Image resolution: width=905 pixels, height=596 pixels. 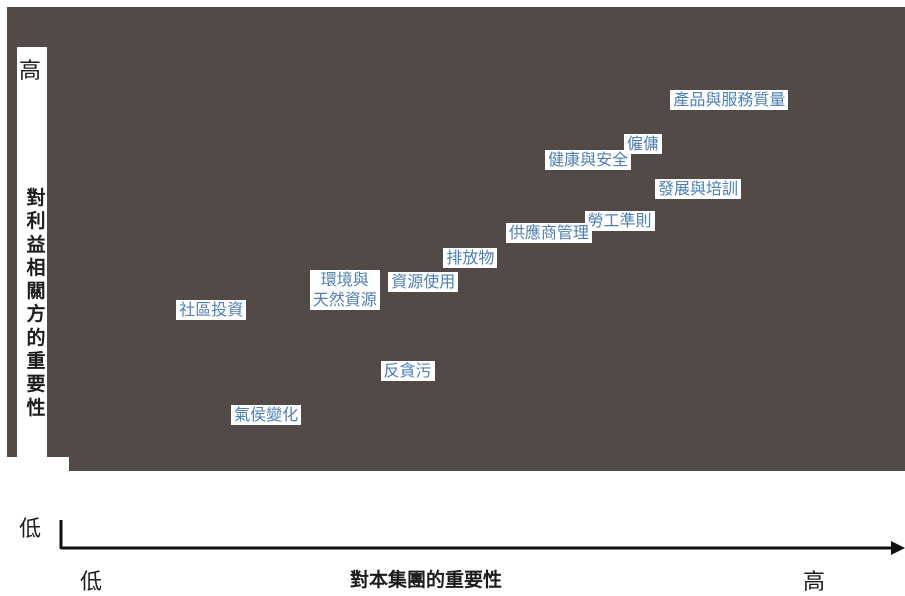 What do you see at coordinates (266, 415) in the screenshot?
I see `data-point-label: 氣侯變化` at bounding box center [266, 415].